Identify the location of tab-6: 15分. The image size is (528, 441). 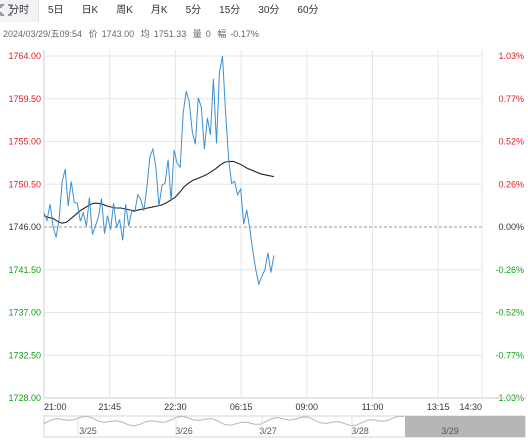
(230, 10).